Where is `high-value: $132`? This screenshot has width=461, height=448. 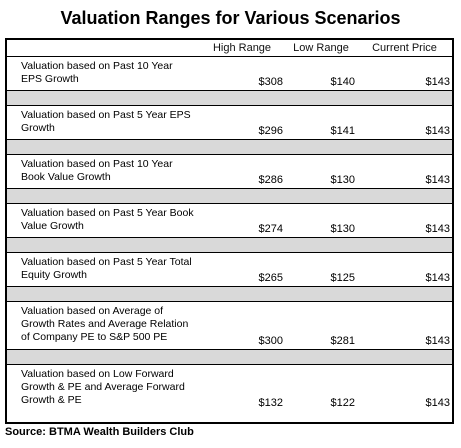
high-value: $132 is located at coordinates (270, 403).